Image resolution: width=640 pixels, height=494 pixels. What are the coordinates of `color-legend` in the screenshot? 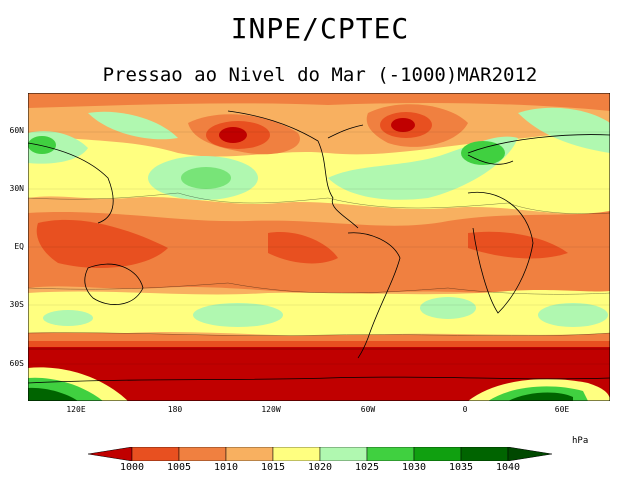 It's located at (320, 454).